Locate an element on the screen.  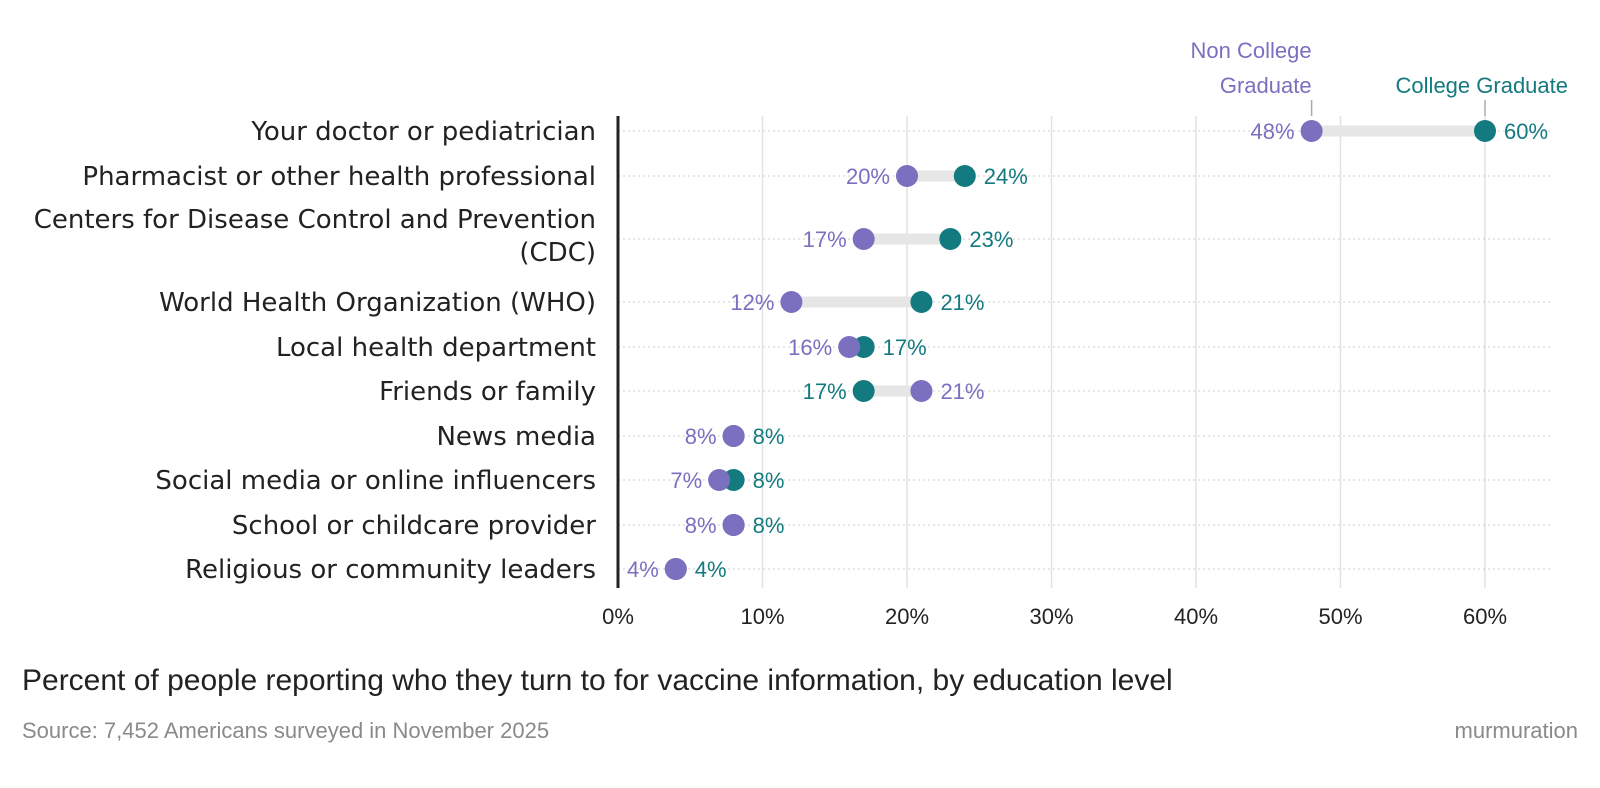
legend-non-college-line-2: Graduate is located at coordinates (1266, 85).